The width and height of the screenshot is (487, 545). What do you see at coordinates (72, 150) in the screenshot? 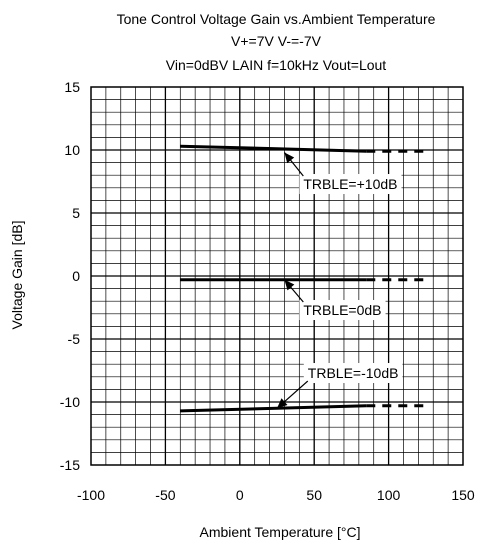
I see `y-tick-label: 10` at bounding box center [72, 150].